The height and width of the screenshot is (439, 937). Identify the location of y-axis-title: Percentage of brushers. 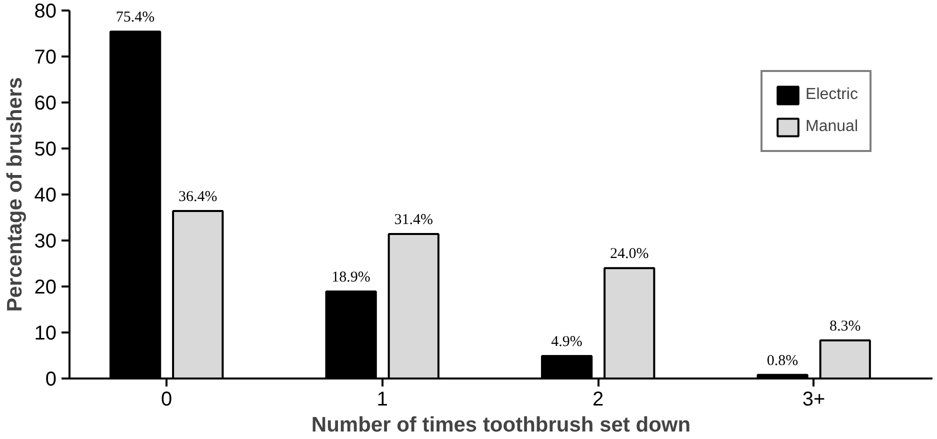
(14, 194).